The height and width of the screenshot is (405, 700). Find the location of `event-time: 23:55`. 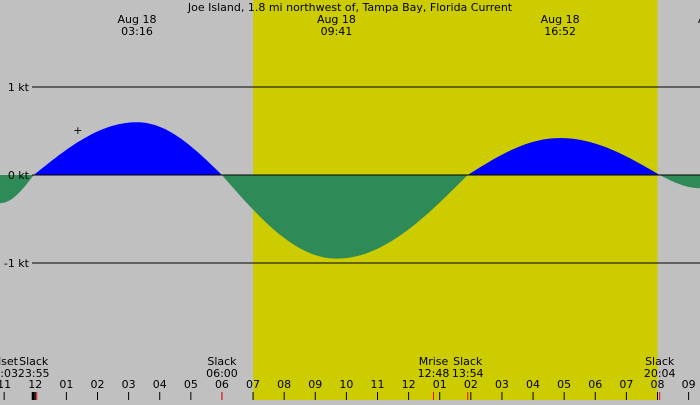

event-time: 23:55 is located at coordinates (34, 373).